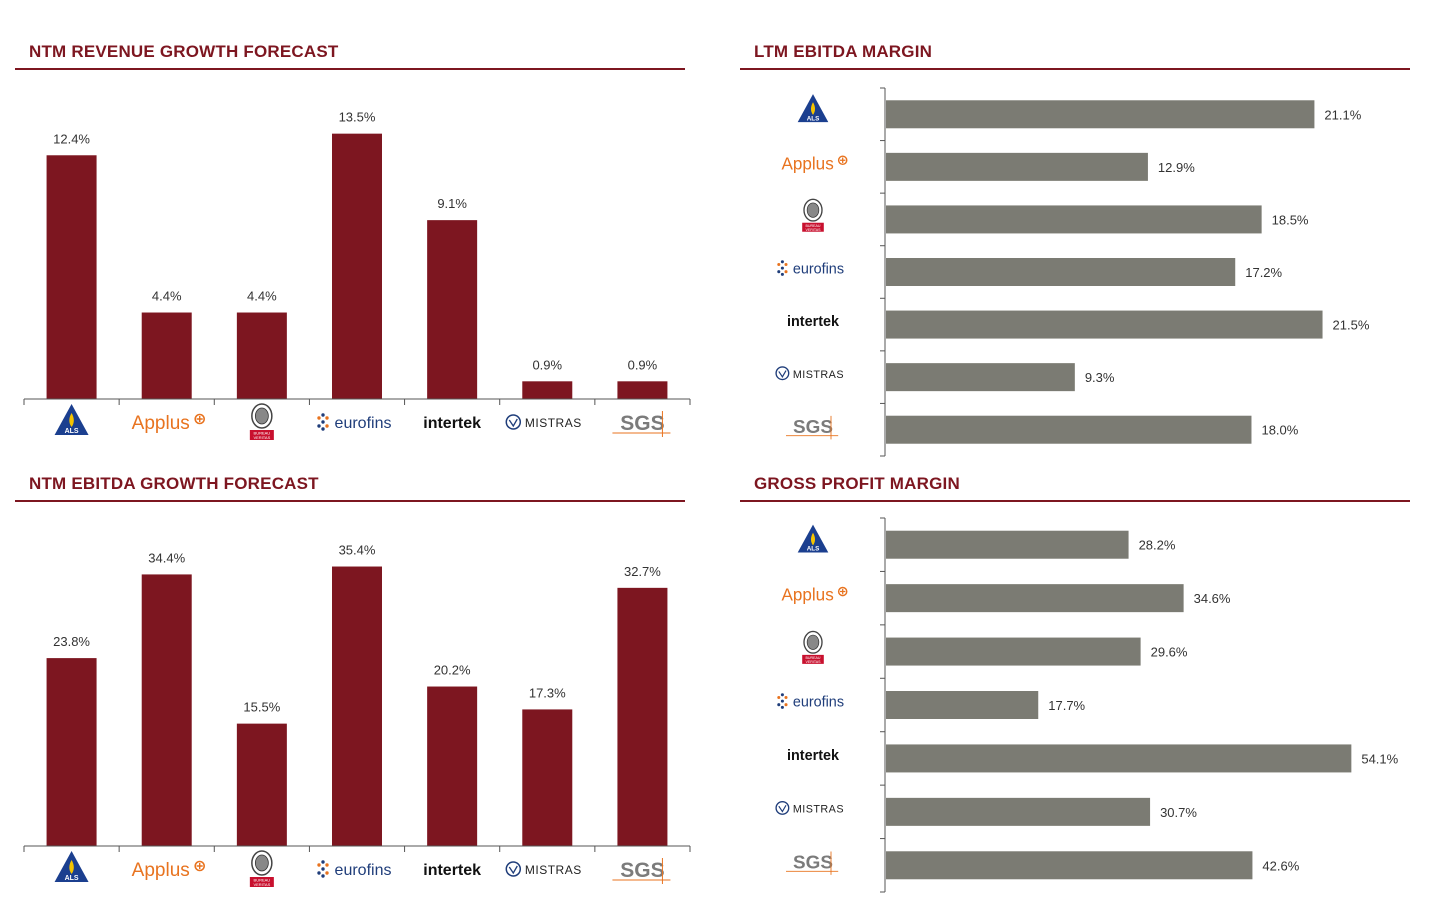 Image resolution: width=1431 pixels, height=912 pixels. Describe the element at coordinates (807, 163) in the screenshot. I see `logo-text: Applus` at that location.